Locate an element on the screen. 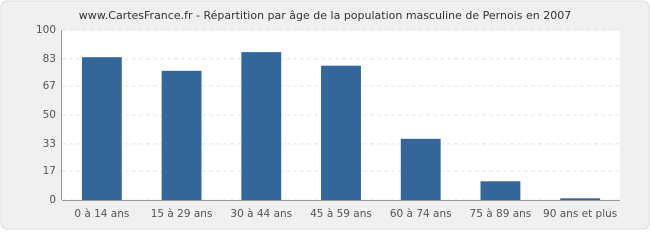 Image resolution: width=650 pixels, height=240 pixels. x-tick-label: 75 à 89 ans is located at coordinates (501, 214).